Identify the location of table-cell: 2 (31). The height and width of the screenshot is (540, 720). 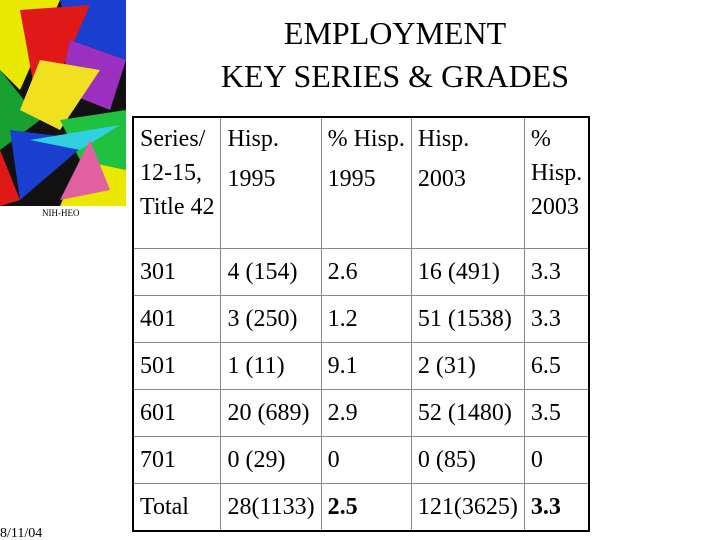
(467, 366).